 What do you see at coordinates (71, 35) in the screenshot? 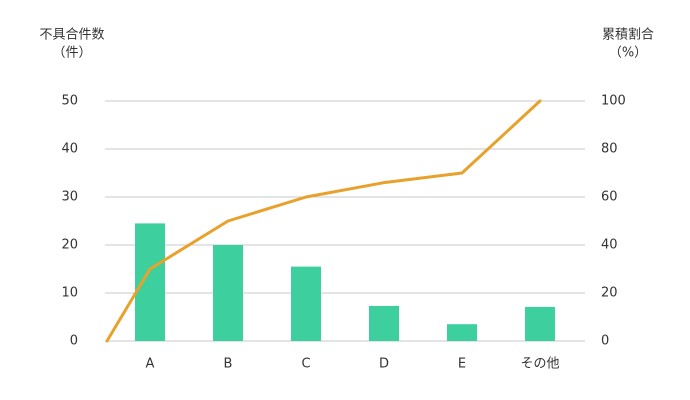
I see `y-axis-title: 不具合件数` at bounding box center [71, 35].